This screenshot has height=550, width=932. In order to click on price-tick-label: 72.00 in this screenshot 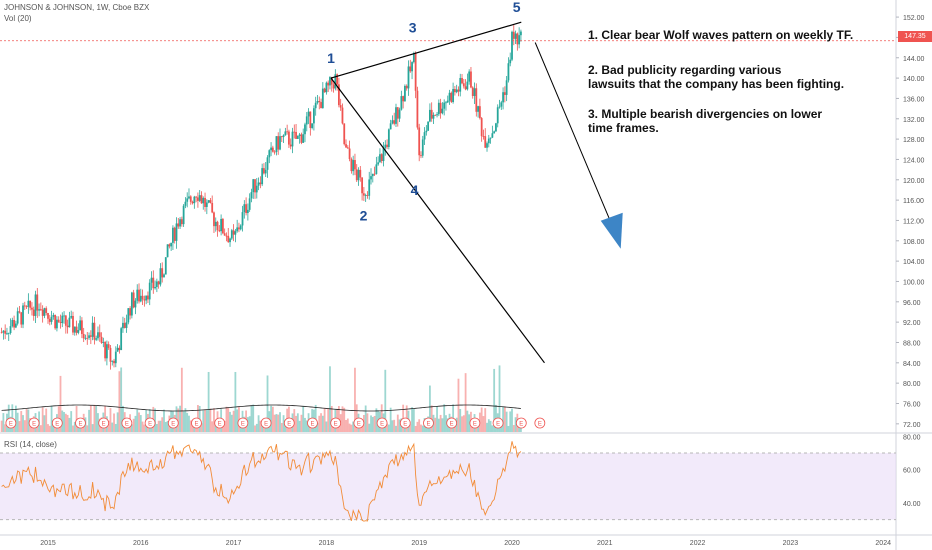, I will do `click(912, 425)`.